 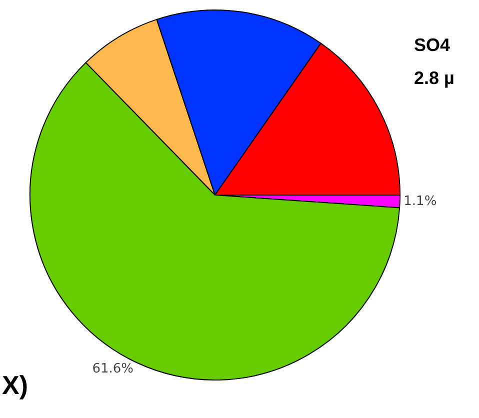 I want to click on text: SO4, so click(x=432, y=45).